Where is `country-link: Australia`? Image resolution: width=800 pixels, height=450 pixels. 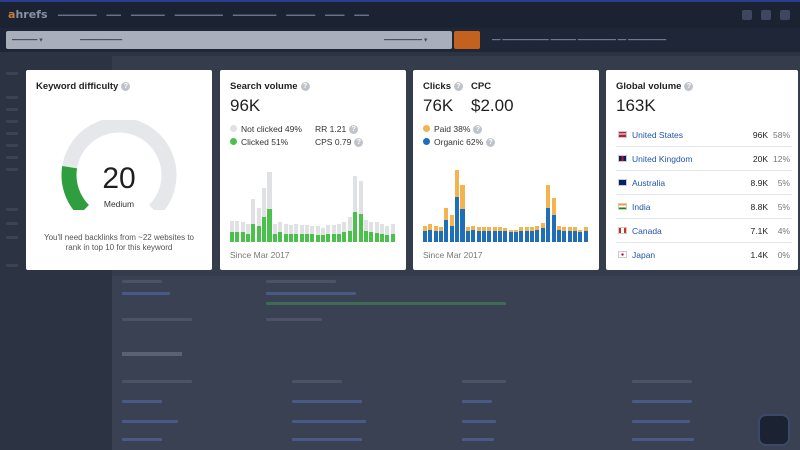
country-link: Australia is located at coordinates (649, 183).